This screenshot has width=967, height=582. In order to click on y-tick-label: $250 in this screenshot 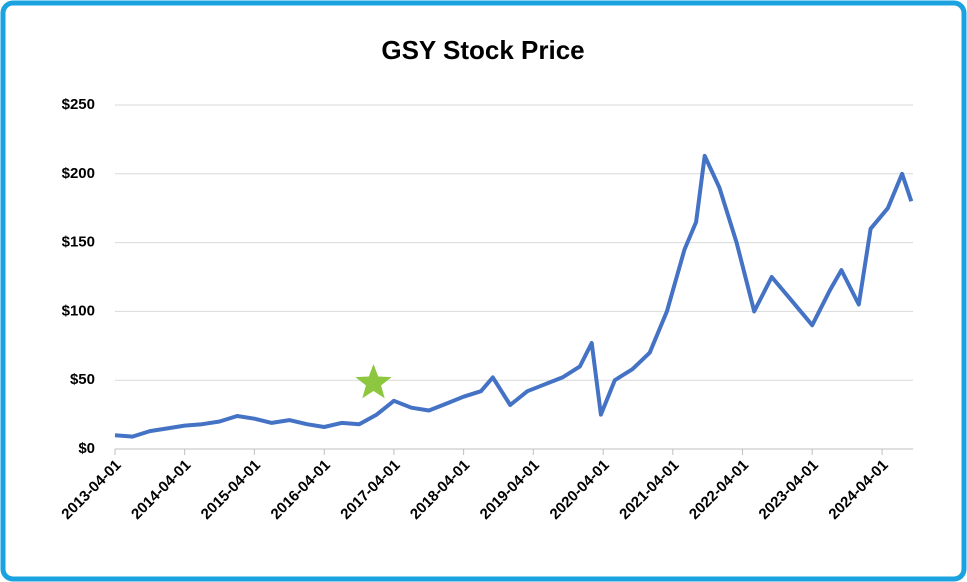, I will do `click(78, 104)`.